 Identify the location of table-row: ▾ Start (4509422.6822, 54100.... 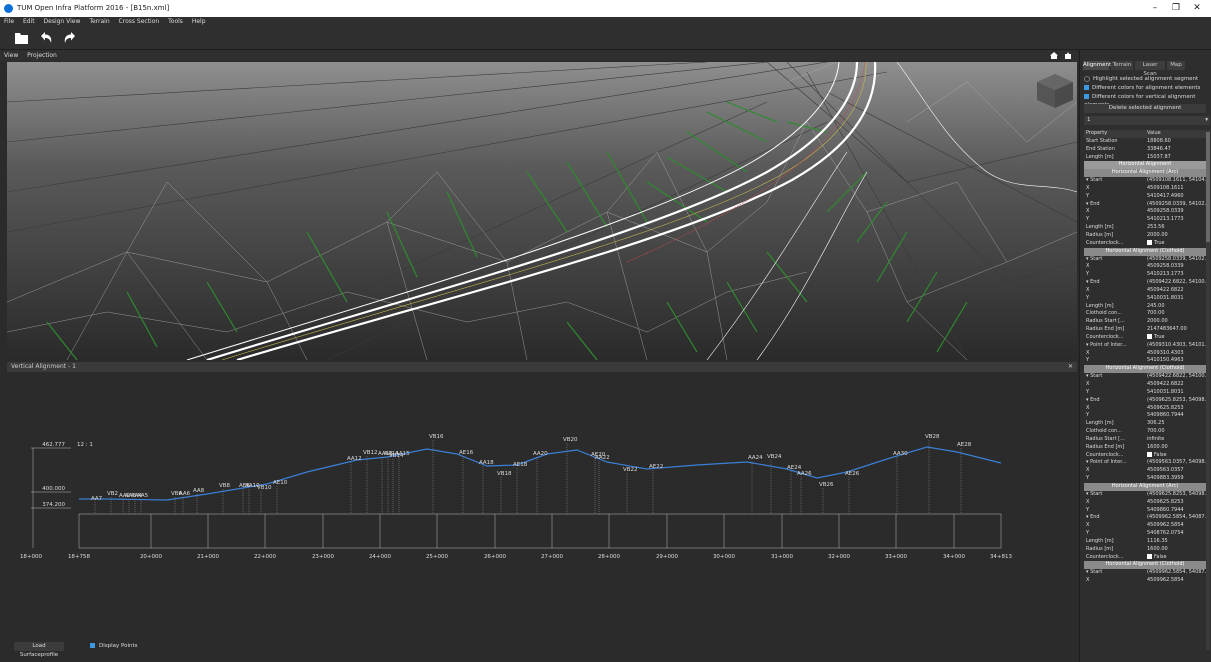
(1145, 377).